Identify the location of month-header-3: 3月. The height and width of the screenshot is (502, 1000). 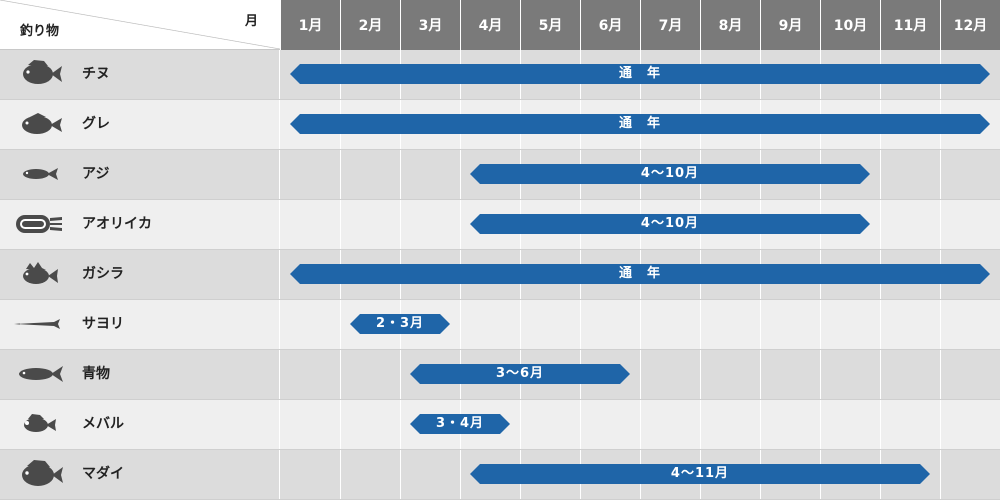
(430, 25).